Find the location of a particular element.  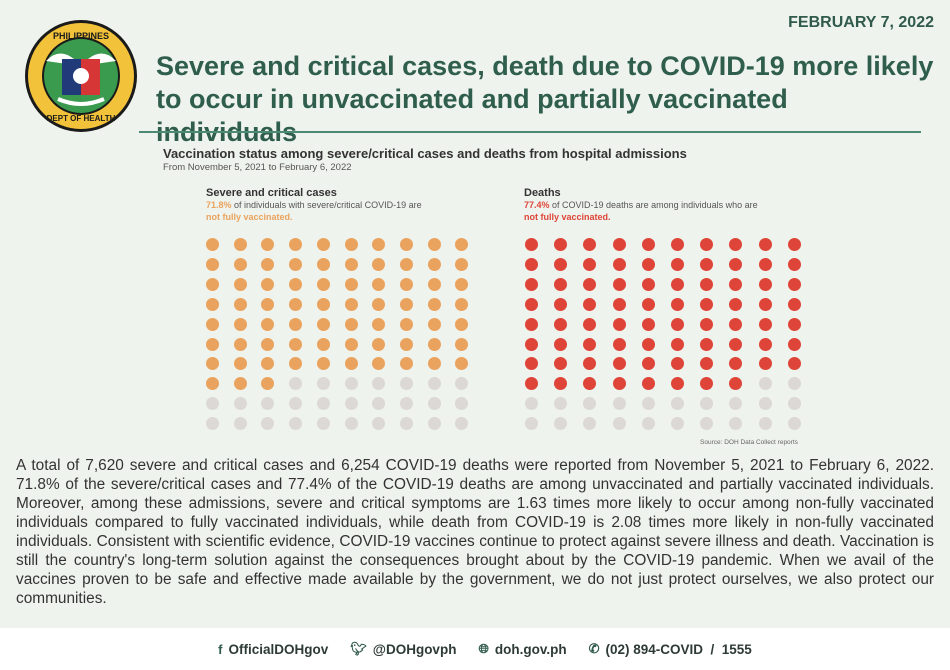

severe-percent: 71.8% is located at coordinates (219, 205).